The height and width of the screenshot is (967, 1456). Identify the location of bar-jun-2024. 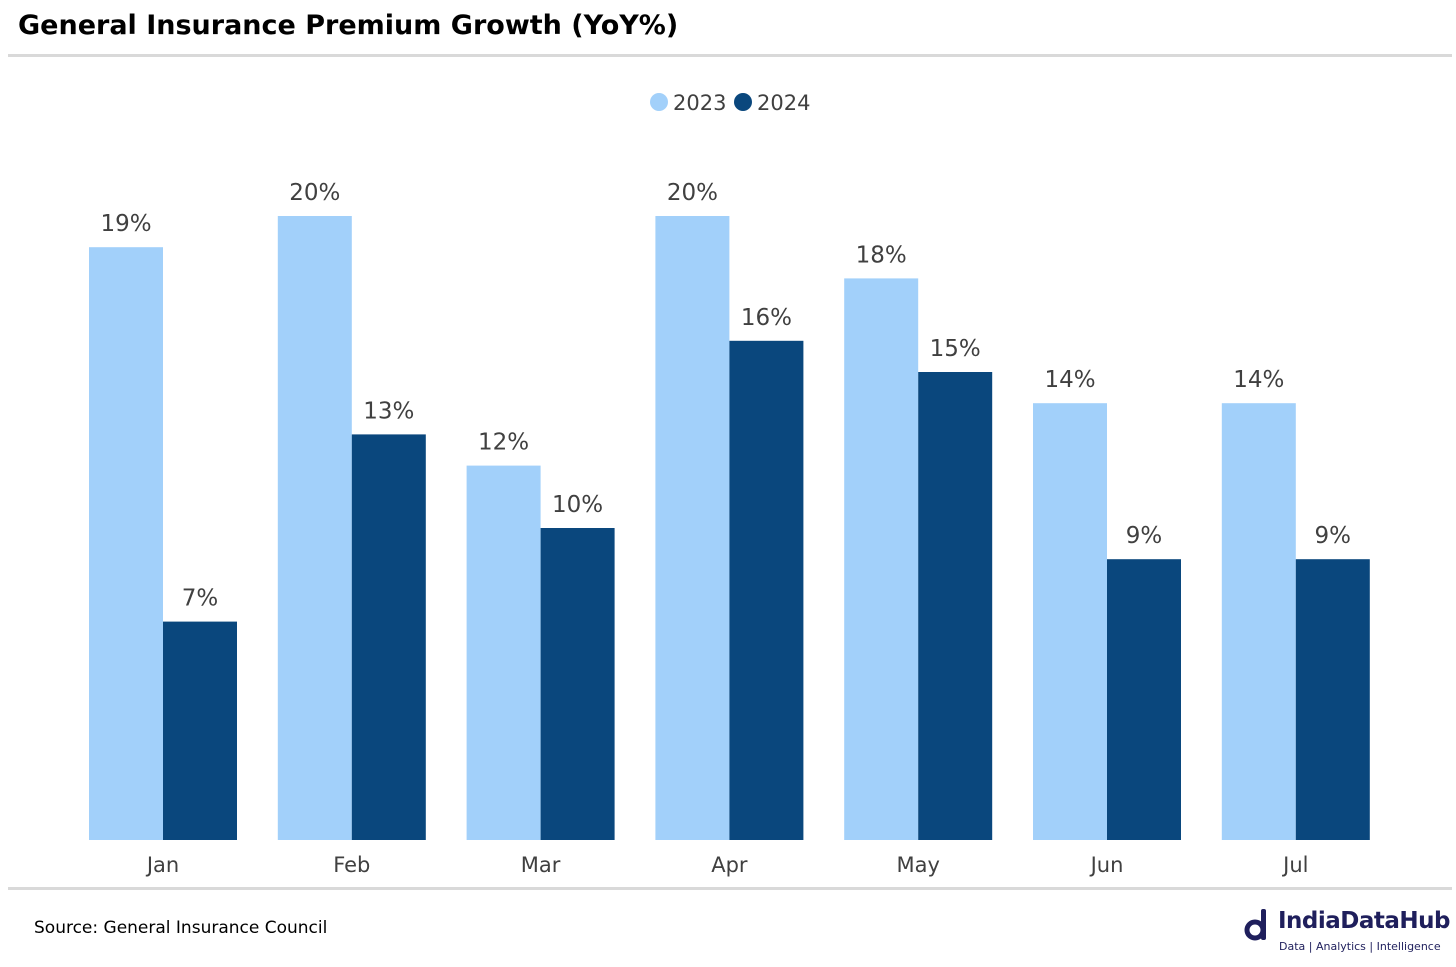
(1144, 699).